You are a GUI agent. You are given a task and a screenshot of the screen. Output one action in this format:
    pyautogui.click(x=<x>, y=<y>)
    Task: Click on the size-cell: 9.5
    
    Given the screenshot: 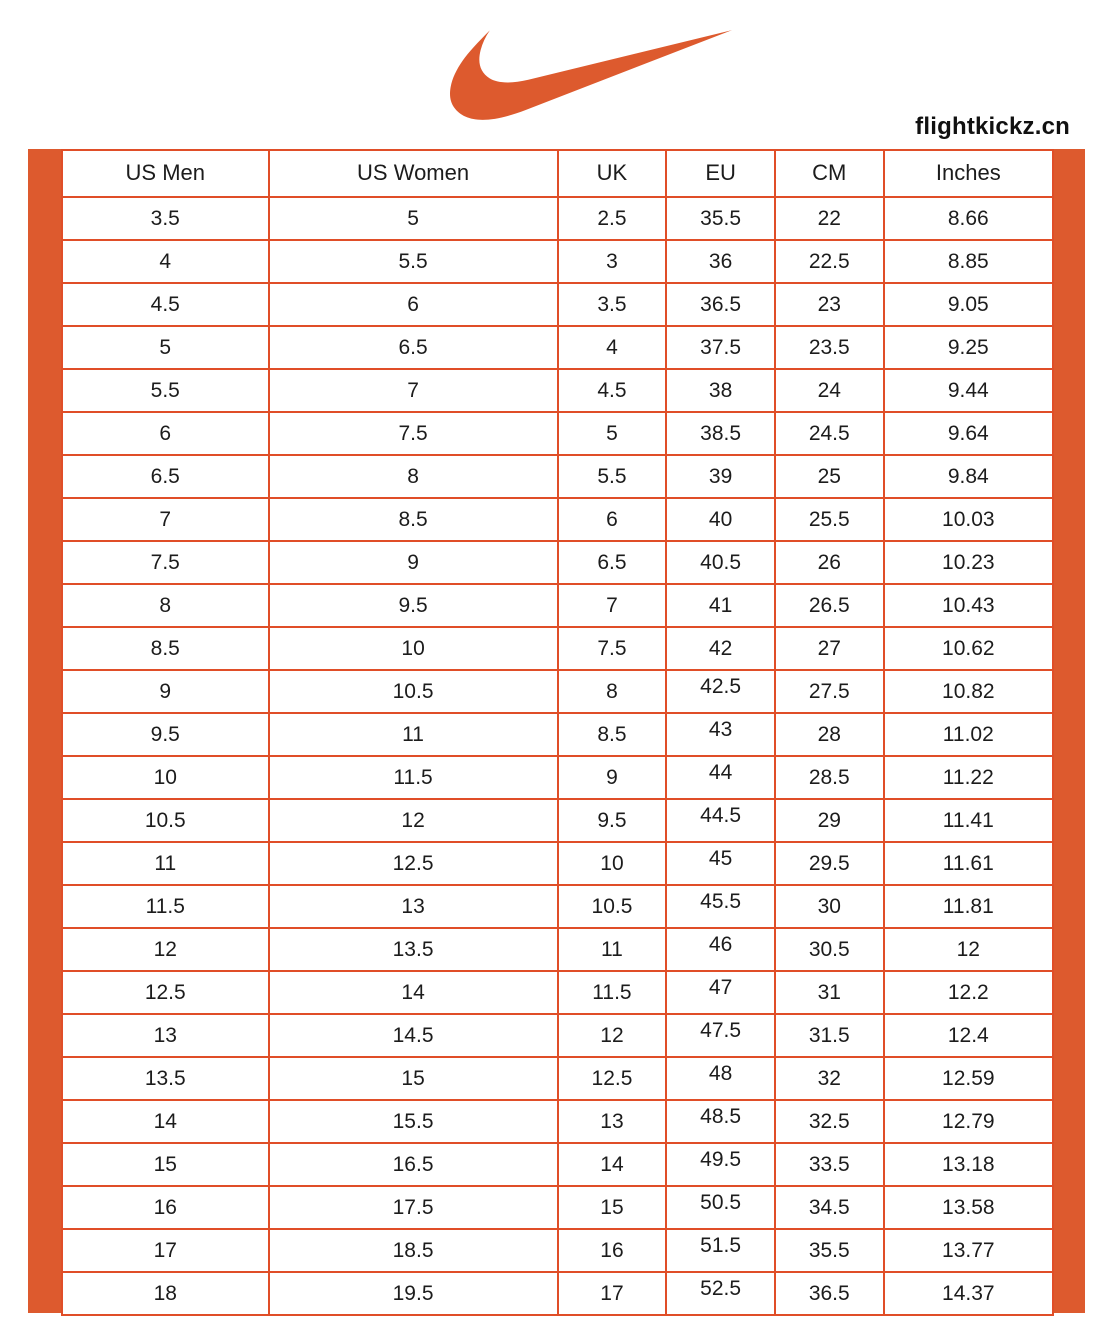 What is the action you would take?
    pyautogui.click(x=612, y=820)
    